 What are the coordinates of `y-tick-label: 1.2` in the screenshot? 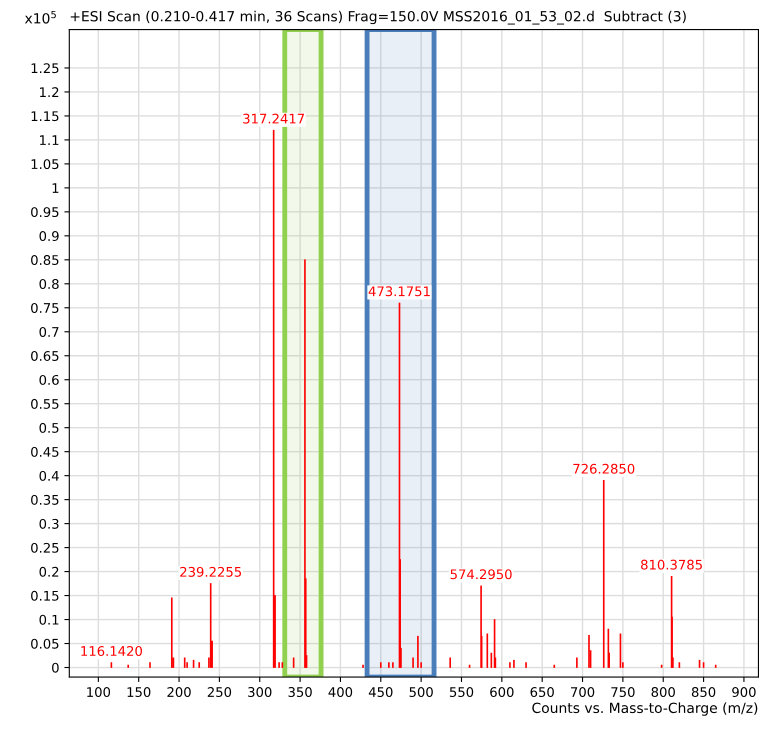 It's located at (49, 92).